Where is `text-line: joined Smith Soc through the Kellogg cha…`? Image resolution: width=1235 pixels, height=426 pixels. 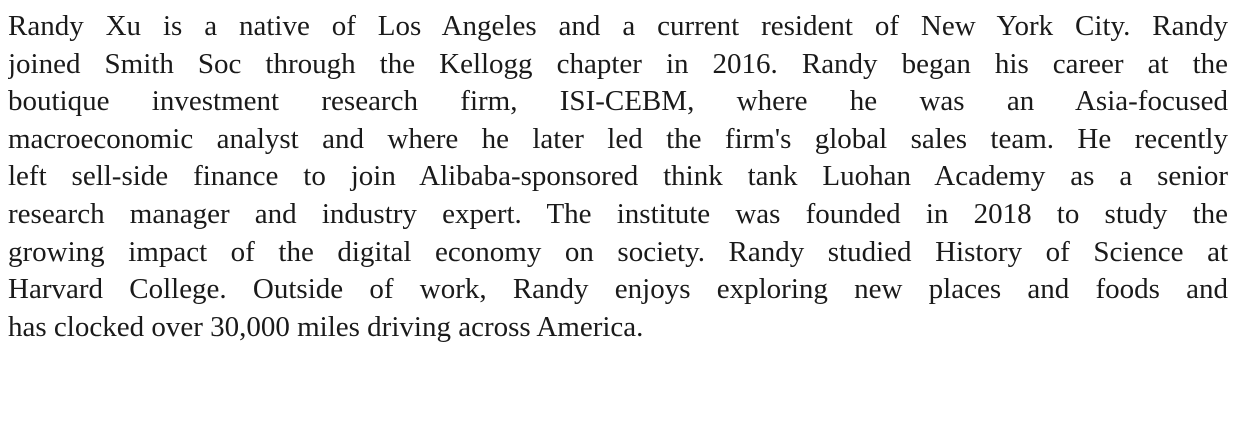 text-line: joined Smith Soc through the Kellogg cha… is located at coordinates (618, 63).